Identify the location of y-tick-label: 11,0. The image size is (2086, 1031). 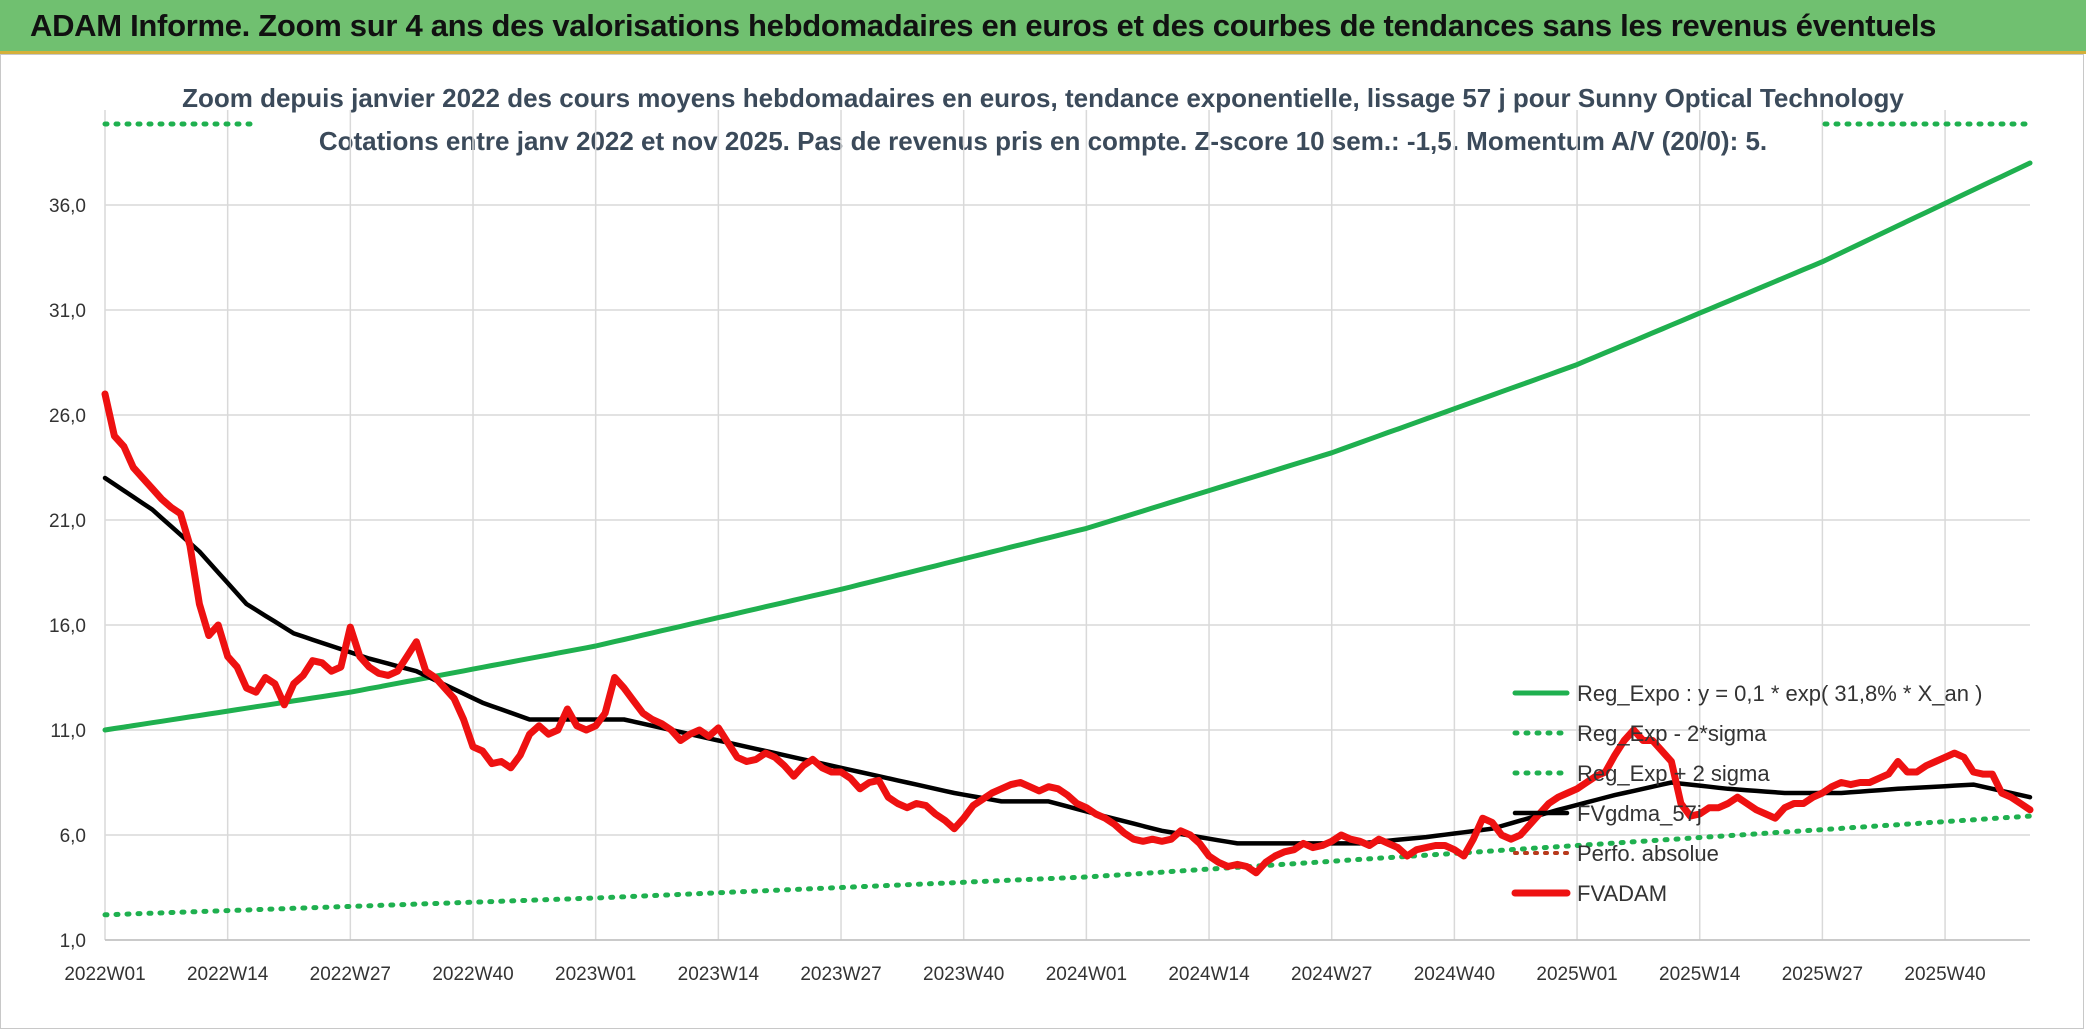
(68, 731).